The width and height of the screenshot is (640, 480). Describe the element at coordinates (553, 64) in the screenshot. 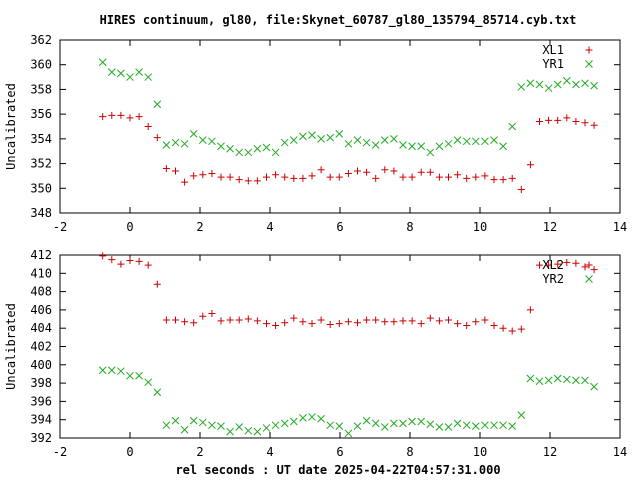

I see `legend-label: YR1` at that location.